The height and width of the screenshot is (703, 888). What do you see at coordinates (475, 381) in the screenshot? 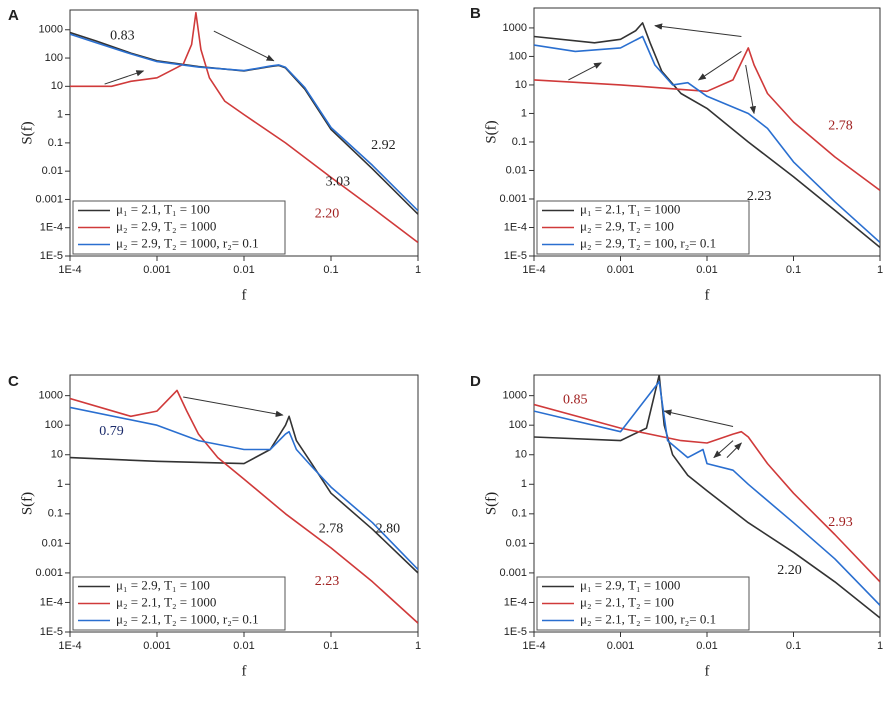
I see `panel-label: D` at bounding box center [475, 381].